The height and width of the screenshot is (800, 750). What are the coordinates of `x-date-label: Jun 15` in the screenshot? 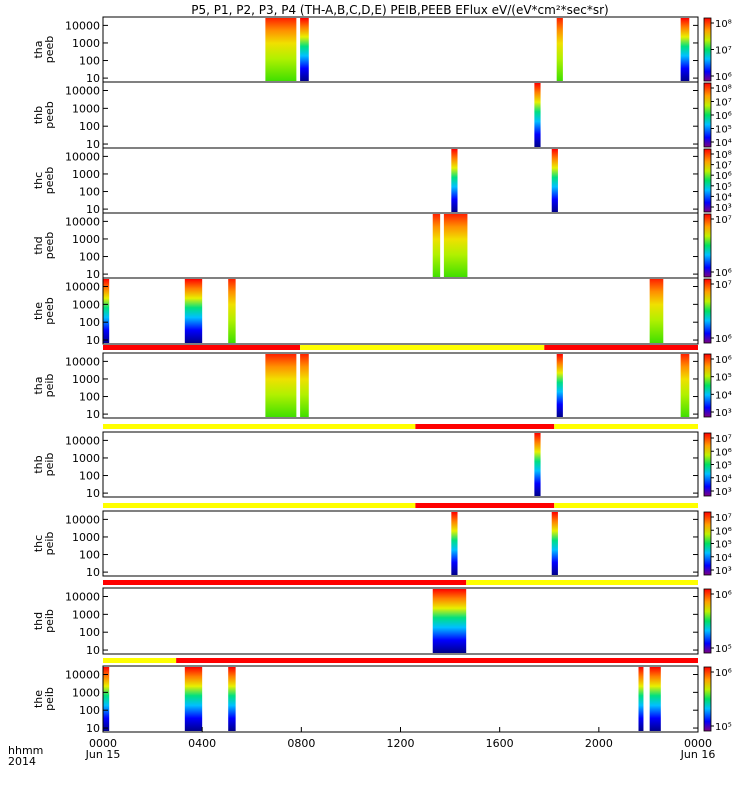 It's located at (103, 754).